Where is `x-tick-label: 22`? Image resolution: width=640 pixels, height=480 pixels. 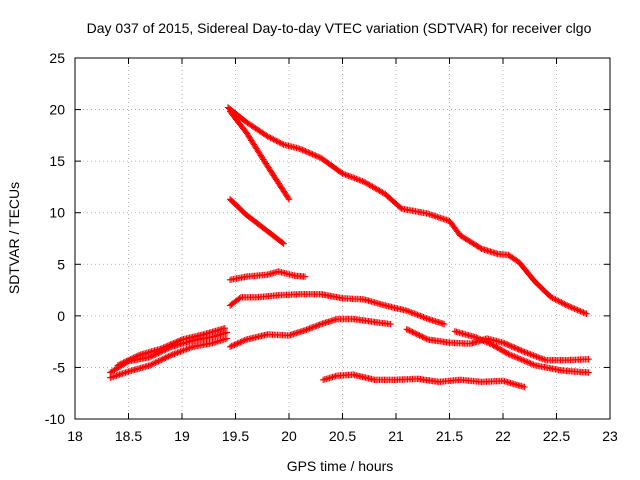 x-tick-label: 22 is located at coordinates (503, 436).